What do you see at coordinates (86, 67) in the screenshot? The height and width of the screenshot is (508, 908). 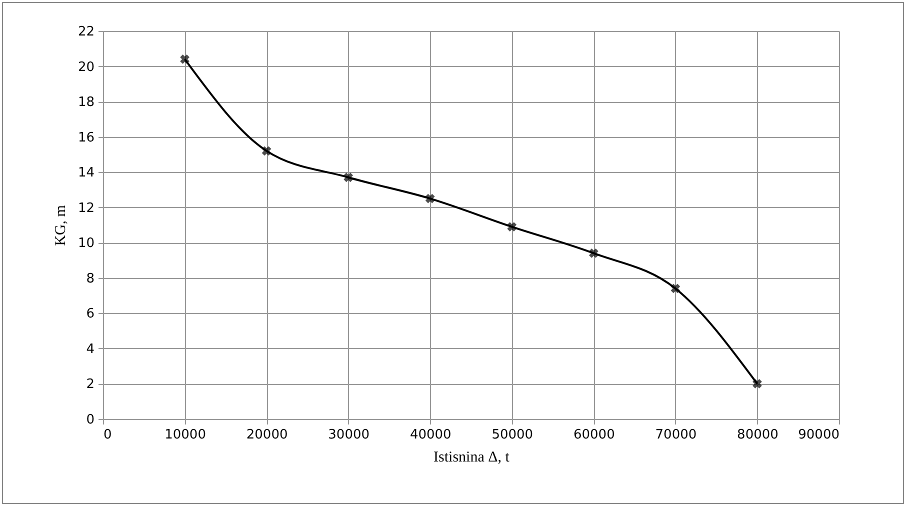 I see `y-tick-label: 20` at bounding box center [86, 67].